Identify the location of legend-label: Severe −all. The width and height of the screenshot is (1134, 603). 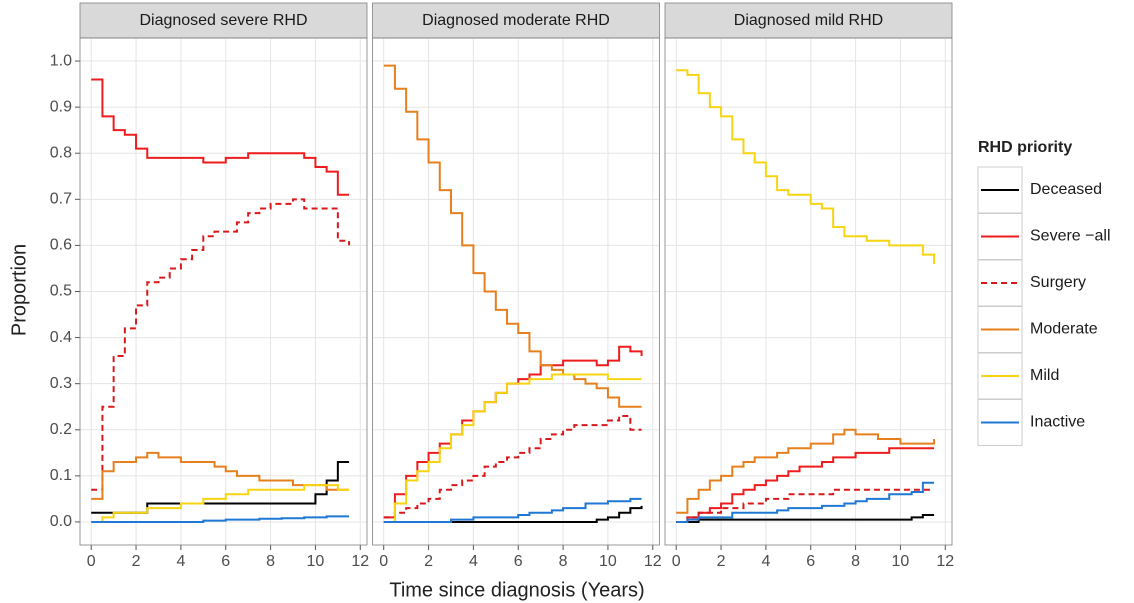
(1070, 236).